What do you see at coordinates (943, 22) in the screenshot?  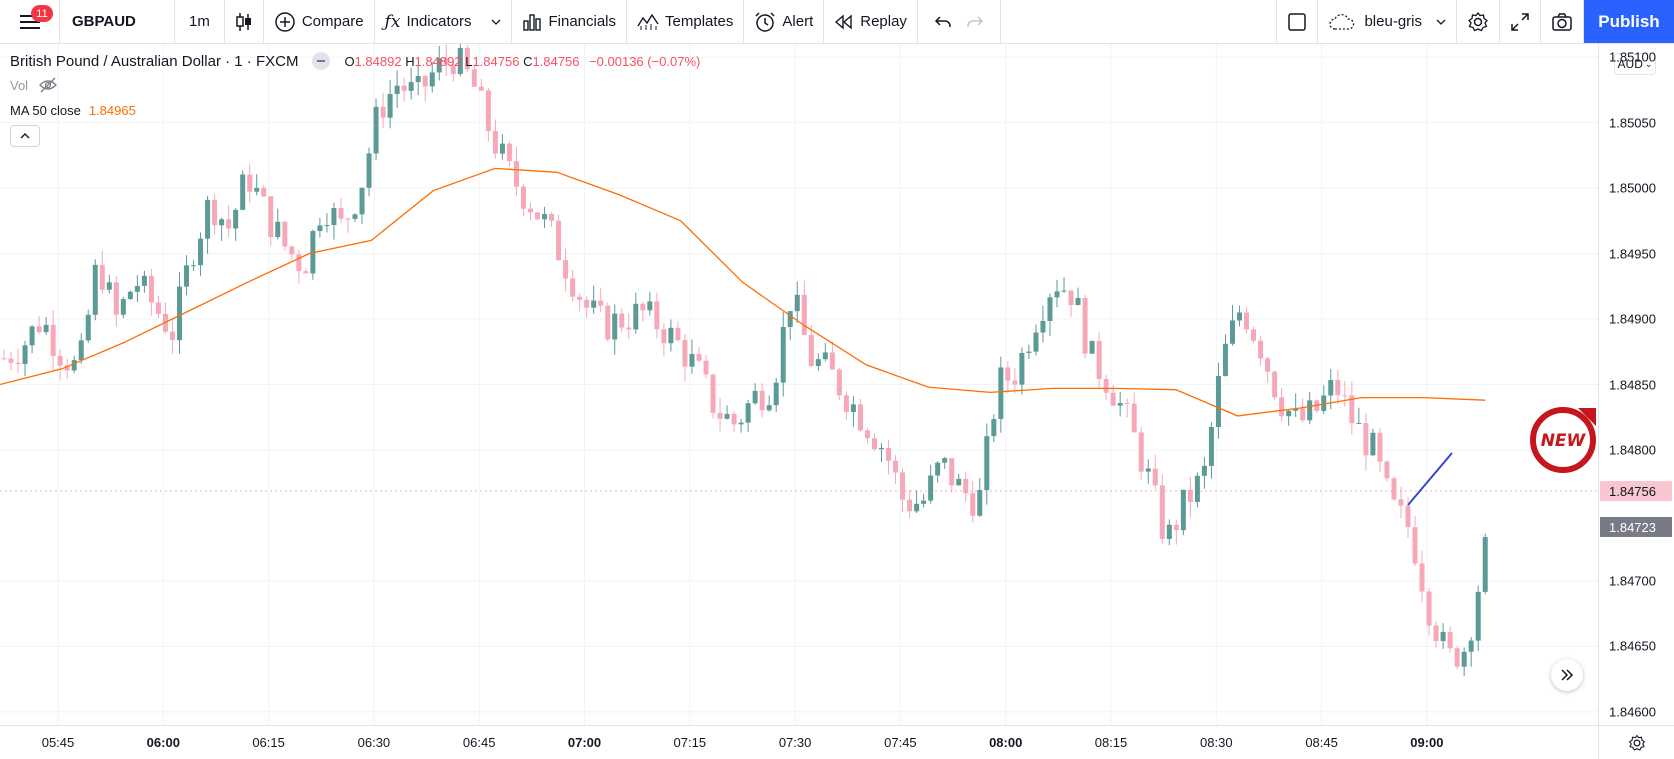 I see `undo-icon` at bounding box center [943, 22].